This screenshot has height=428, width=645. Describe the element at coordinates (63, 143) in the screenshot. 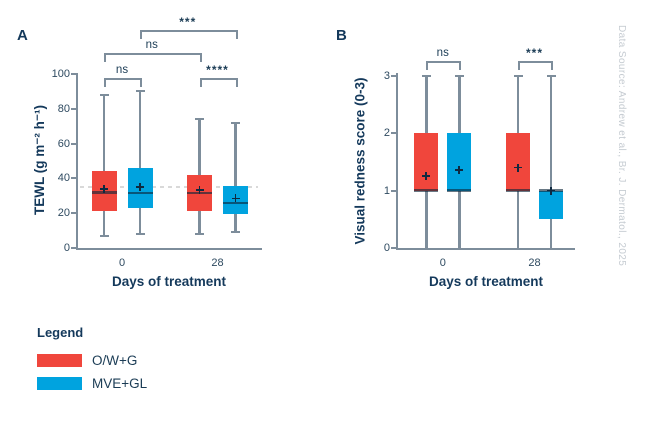

I see `y-tick-label: 60` at that location.